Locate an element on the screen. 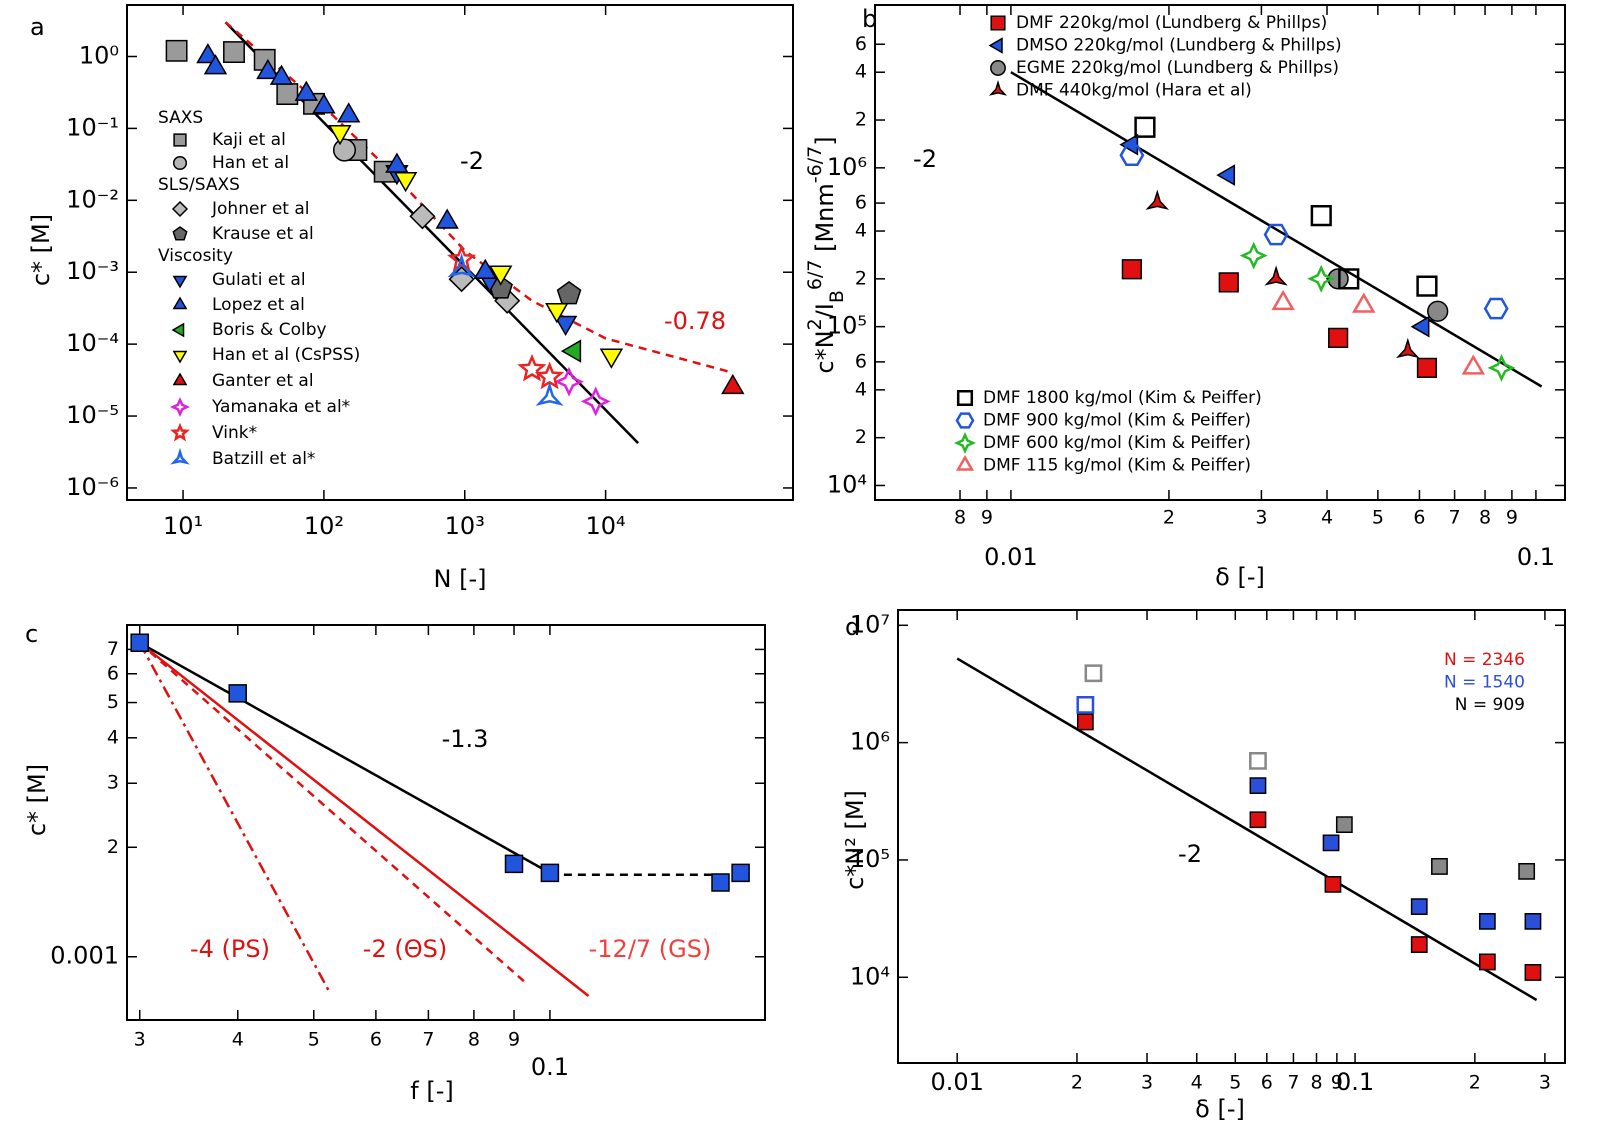  plot-frame is located at coordinates (446, 822).